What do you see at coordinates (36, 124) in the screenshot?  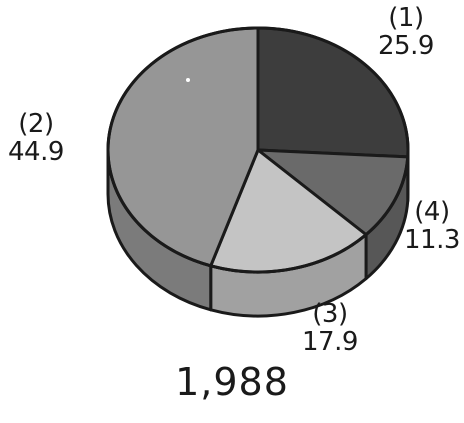 I see `slice-label-2-id: (2)` at bounding box center [36, 124].